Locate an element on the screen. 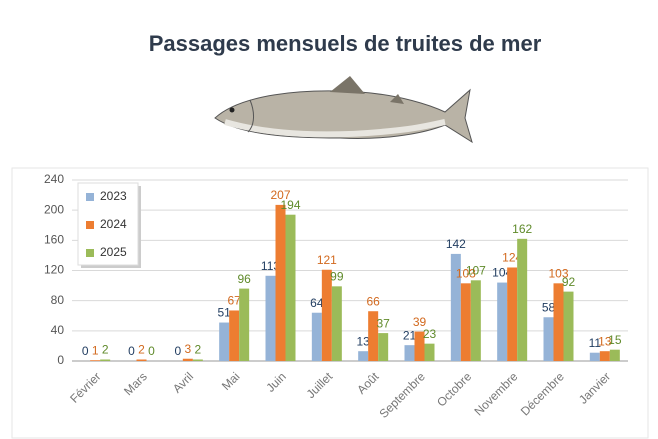 The height and width of the screenshot is (439, 658). legend-label: 2024 is located at coordinates (113, 224).